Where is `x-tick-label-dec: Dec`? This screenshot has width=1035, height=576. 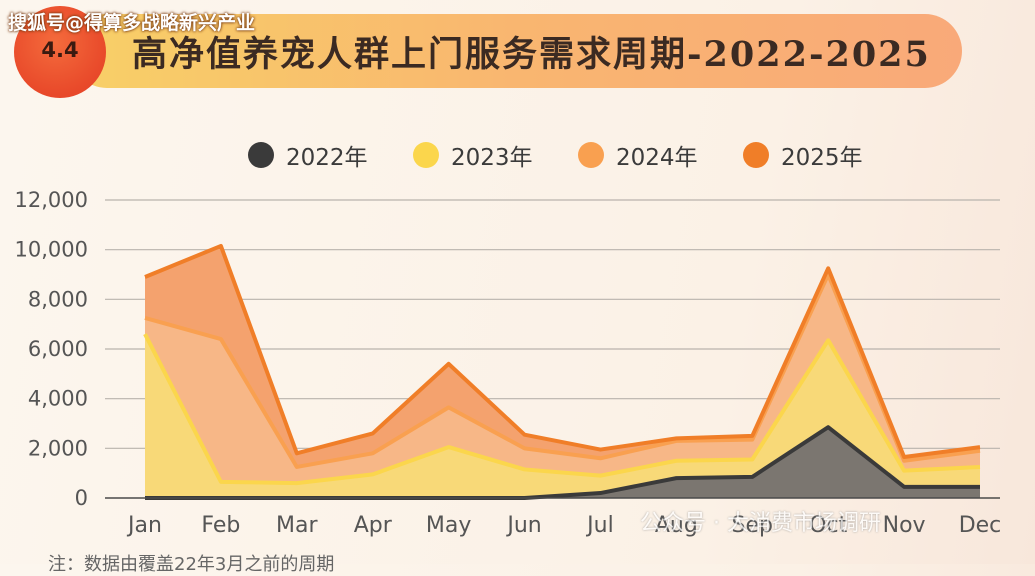
x-tick-label-dec: Dec is located at coordinates (980, 525).